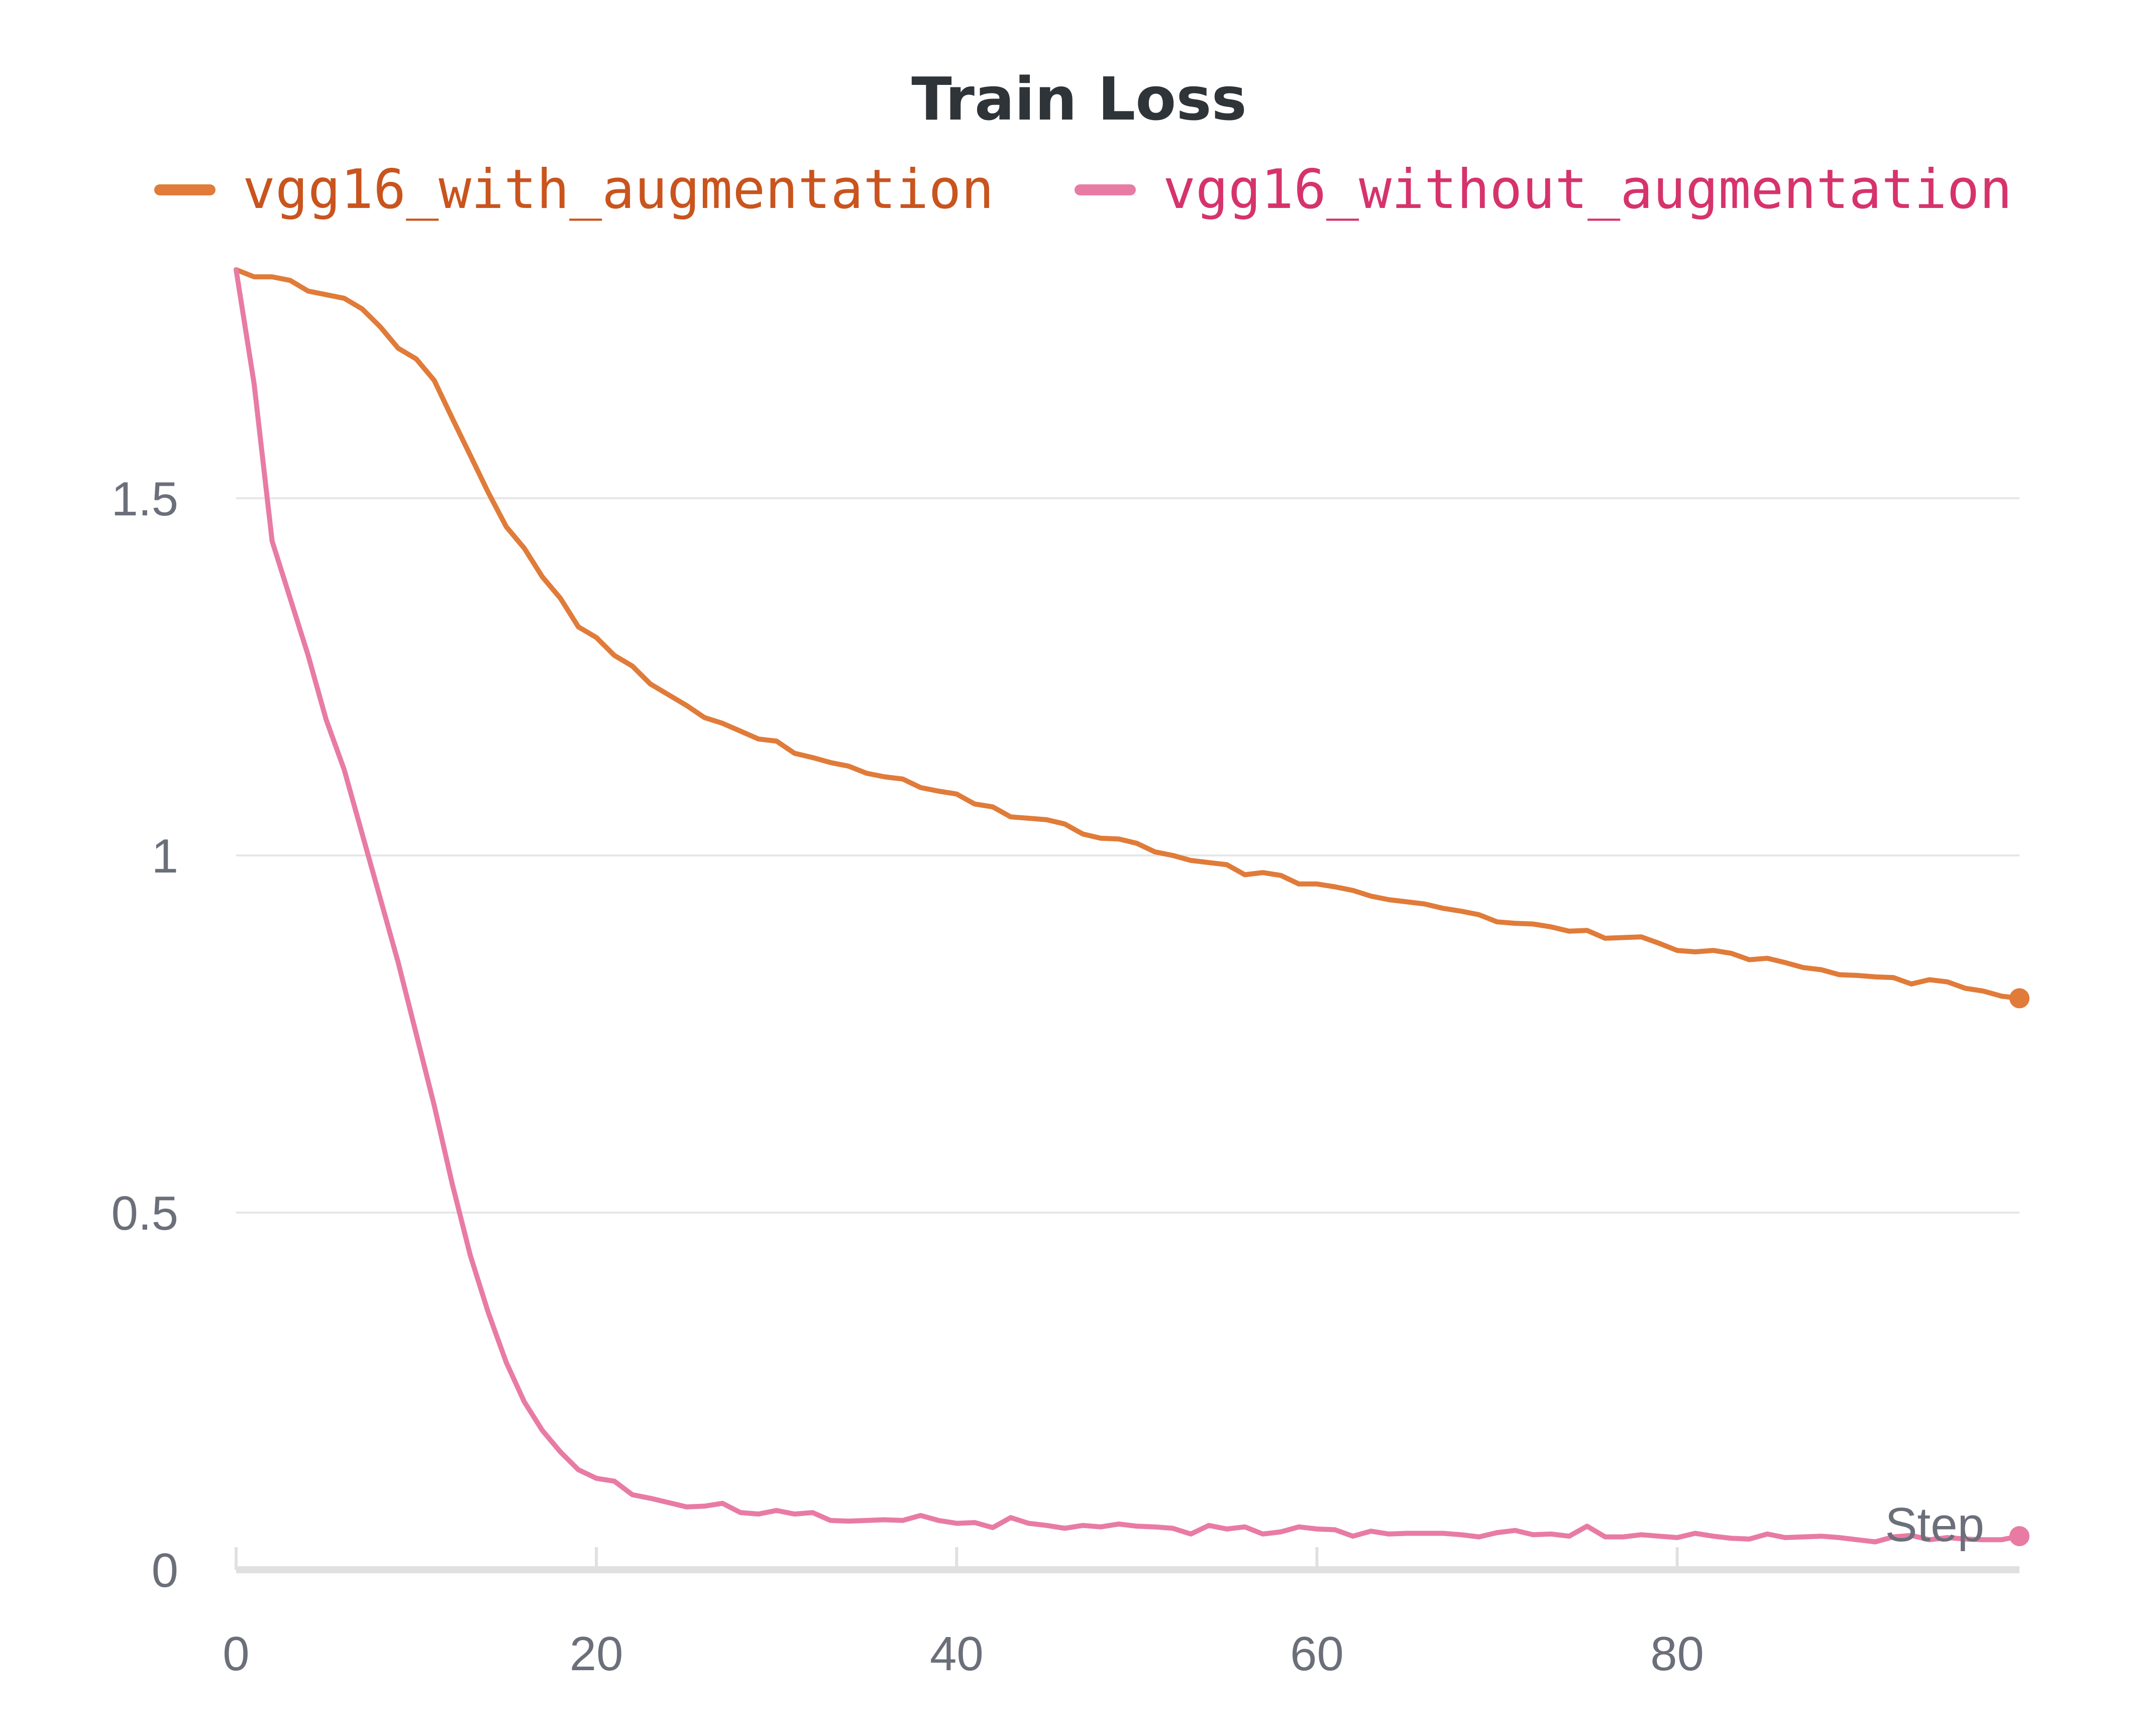 The width and height of the screenshot is (2138, 1736). Describe the element at coordinates (1317, 1654) in the screenshot. I see `x-tick-label: 60` at that location.